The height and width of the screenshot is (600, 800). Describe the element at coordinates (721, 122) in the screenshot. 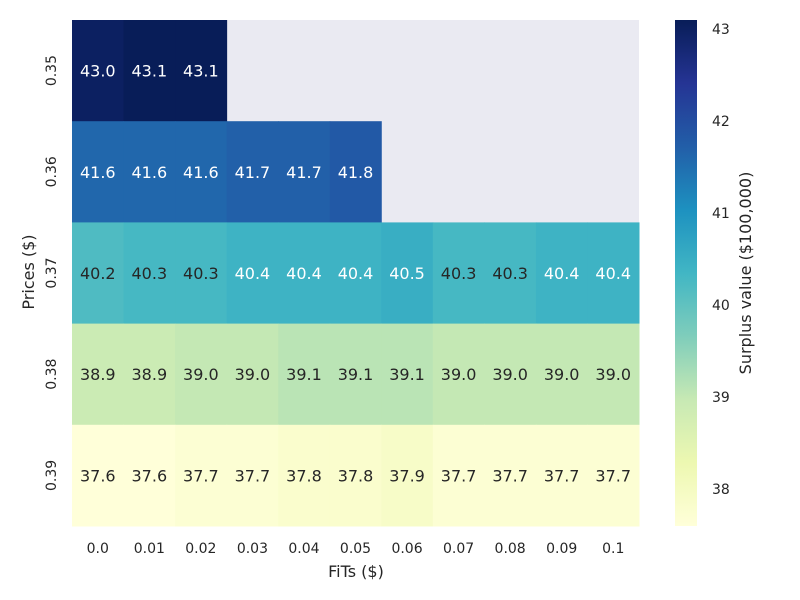

I see `colorbar-tick-label: 42` at that location.